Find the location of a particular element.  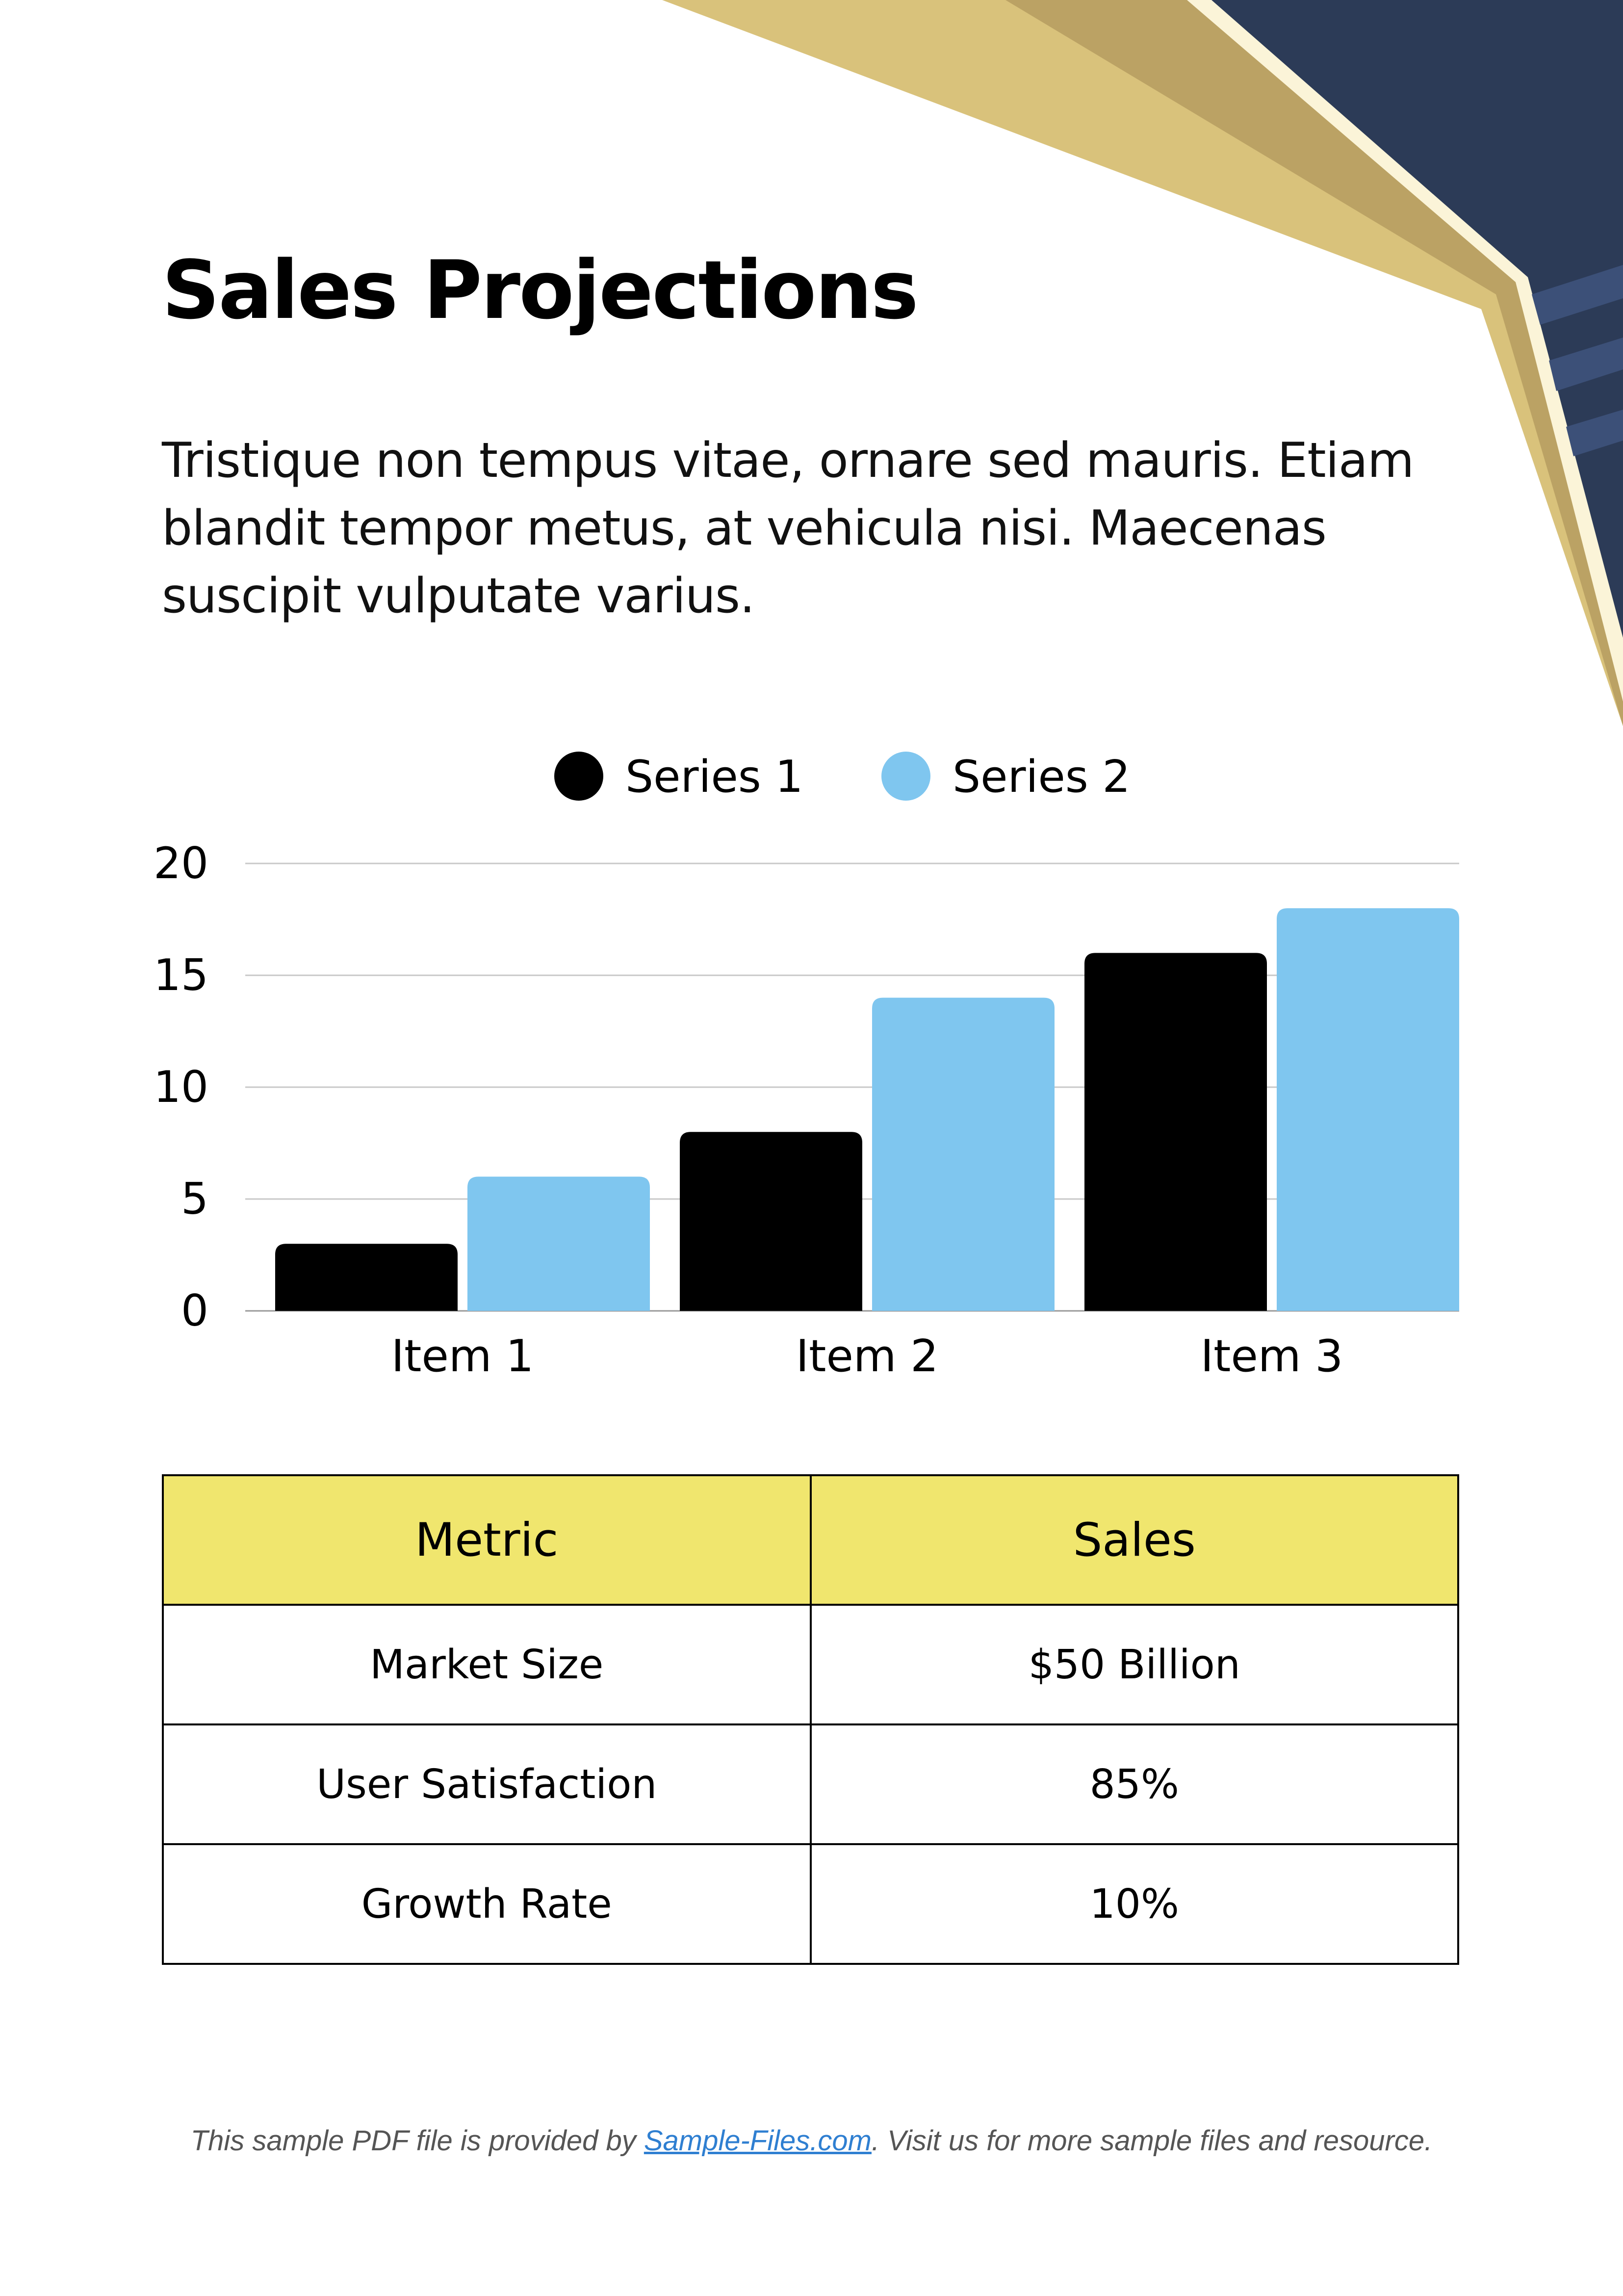

table-row: User Satisfaction 85% is located at coordinates (810, 1784).